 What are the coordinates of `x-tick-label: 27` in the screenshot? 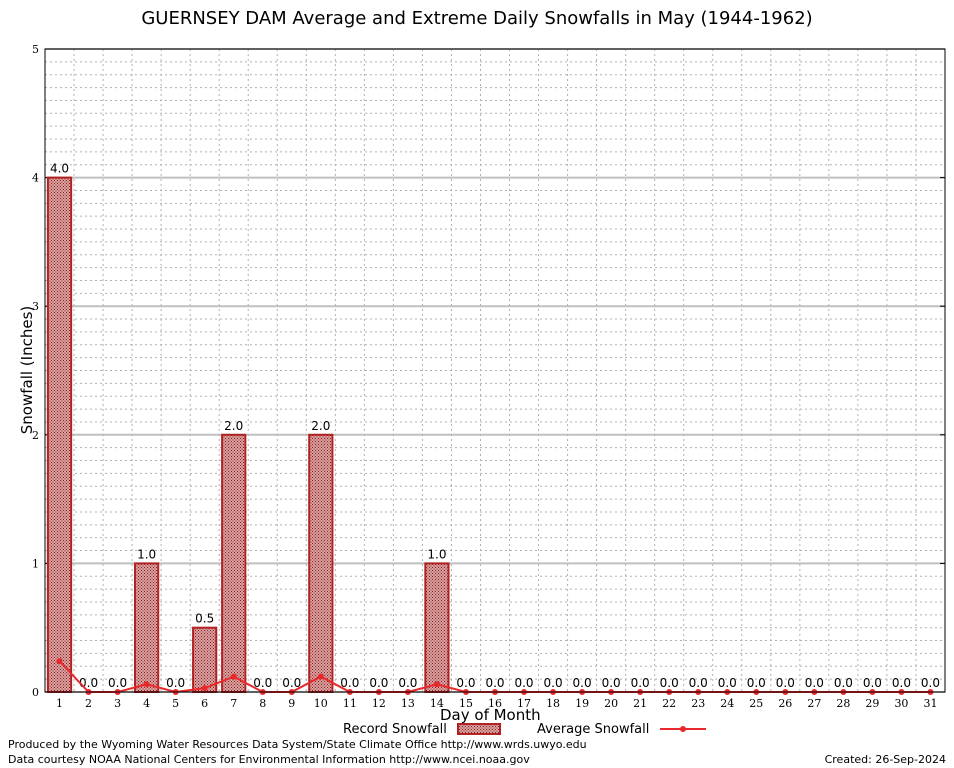 It's located at (814, 703).